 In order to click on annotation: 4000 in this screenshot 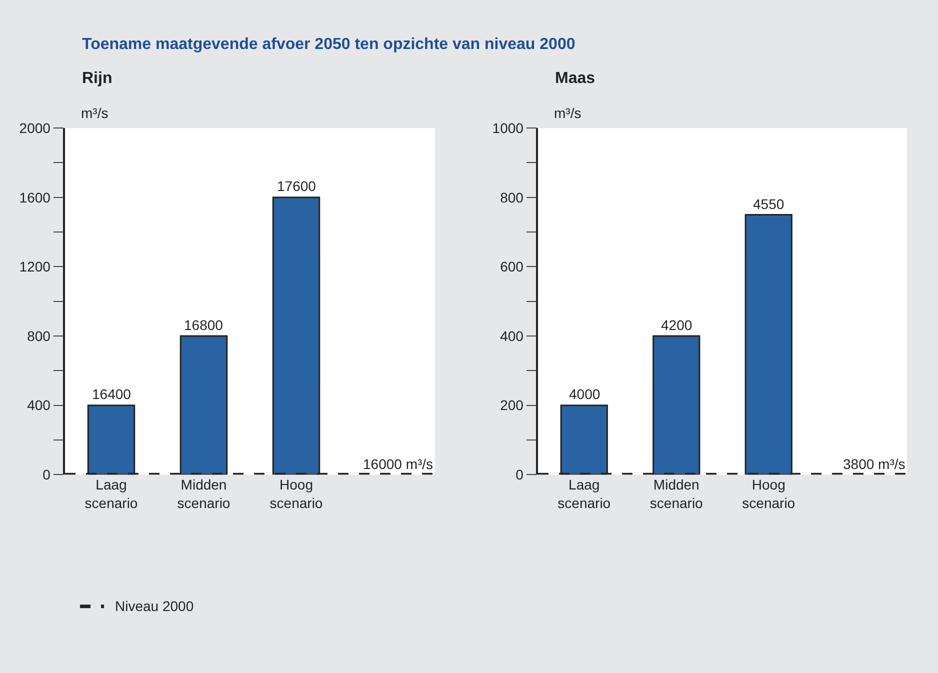, I will do `click(584, 394)`.